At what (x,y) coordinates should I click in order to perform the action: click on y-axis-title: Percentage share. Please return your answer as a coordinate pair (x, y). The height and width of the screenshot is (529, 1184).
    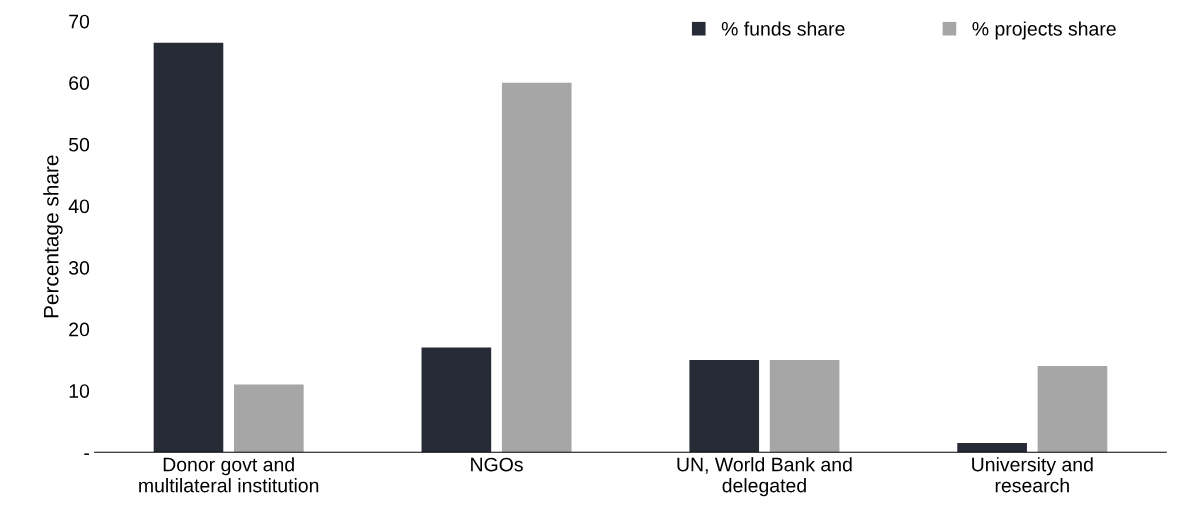
    Looking at the image, I should click on (53, 236).